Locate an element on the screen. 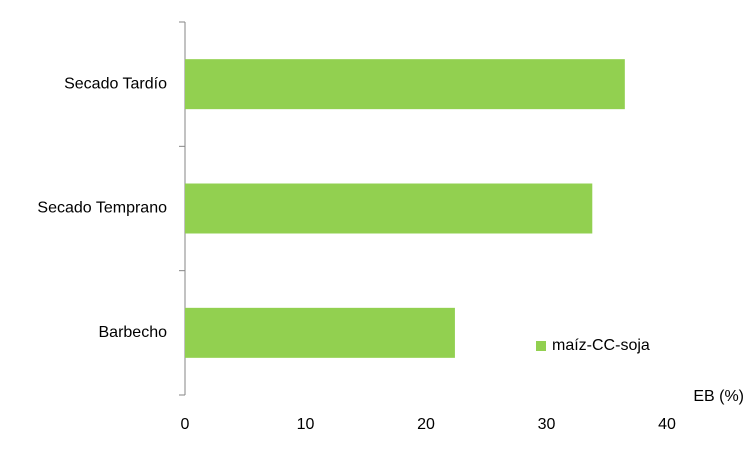 The height and width of the screenshot is (450, 750). x-tick-label: 0 is located at coordinates (185, 424).